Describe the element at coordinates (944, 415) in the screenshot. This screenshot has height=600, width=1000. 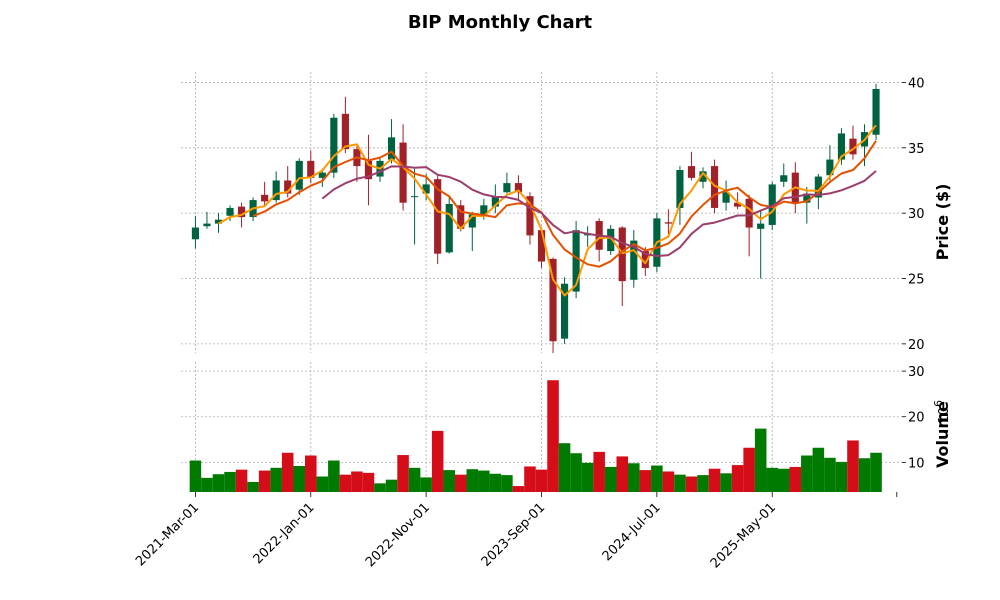
I see `volume-exponent-base: 10` at that location.